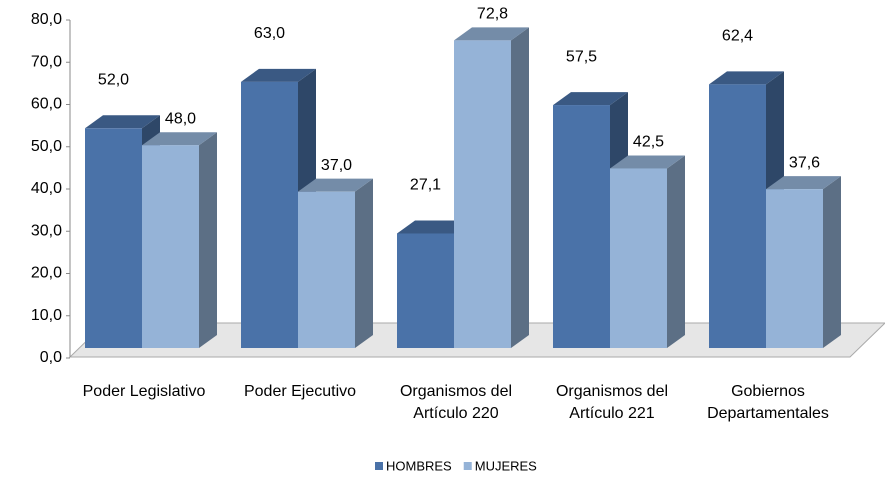  What do you see at coordinates (581, 56) in the screenshot?
I see `value-label: 57,5` at bounding box center [581, 56].